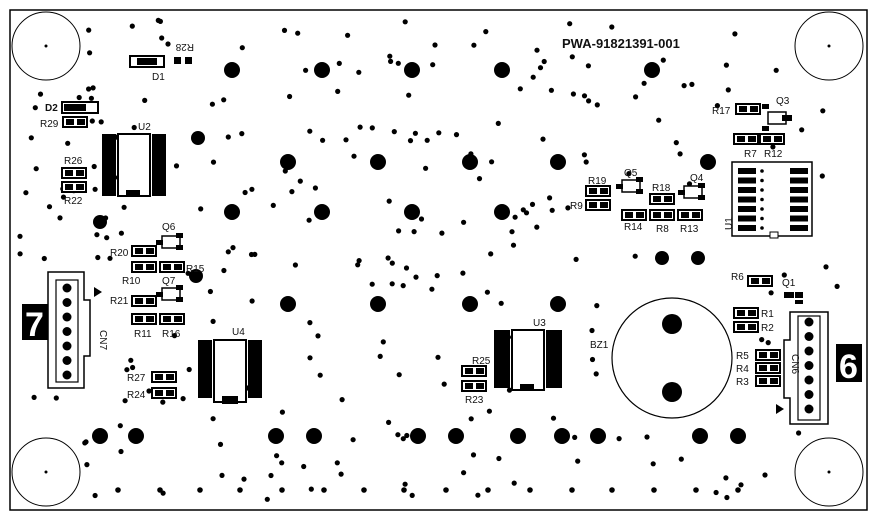 The width and height of the screenshot is (879, 520). What do you see at coordinates (169, 236) in the screenshot?
I see `transistor-q6: Q6` at bounding box center [169, 236].